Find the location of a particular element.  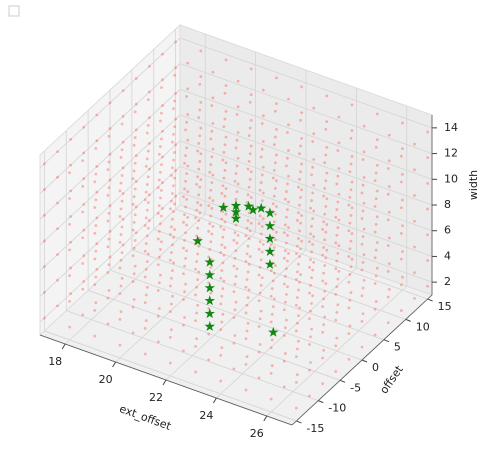

y-tick is located at coordinates (342, 381).